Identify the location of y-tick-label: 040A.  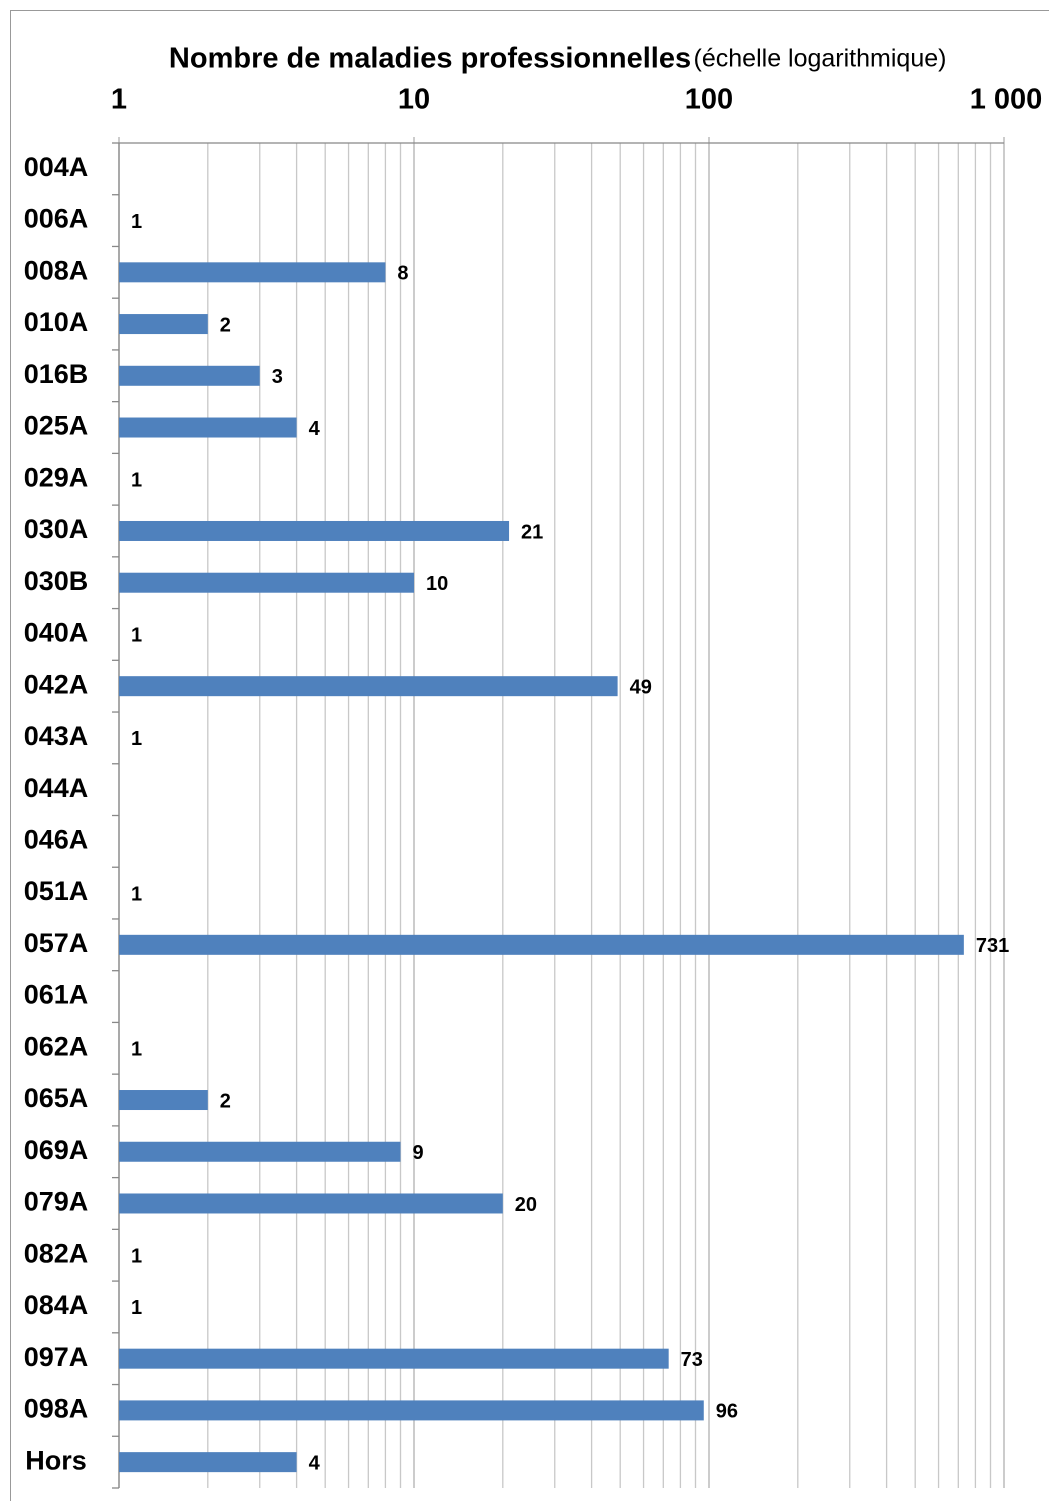
(56, 633).